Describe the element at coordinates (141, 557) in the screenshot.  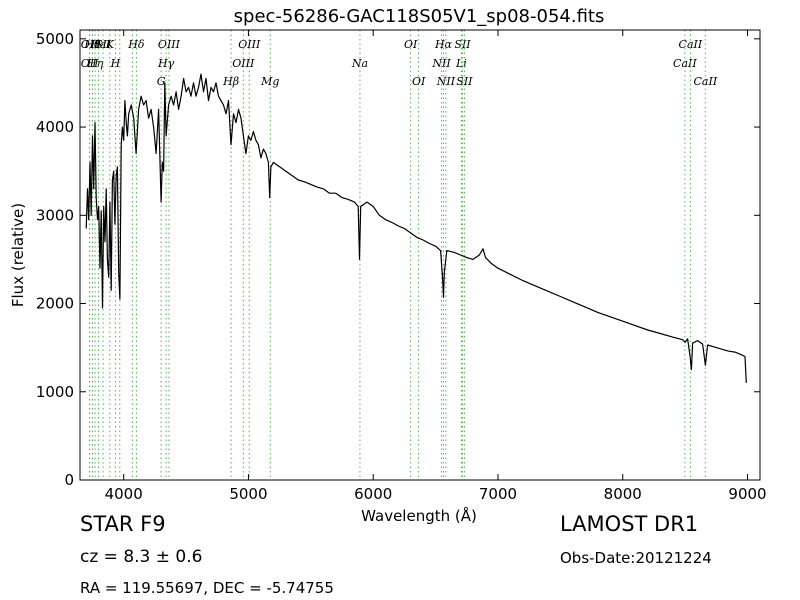
I see `redshift-value: cz = 8.3 ± 0.6` at that location.